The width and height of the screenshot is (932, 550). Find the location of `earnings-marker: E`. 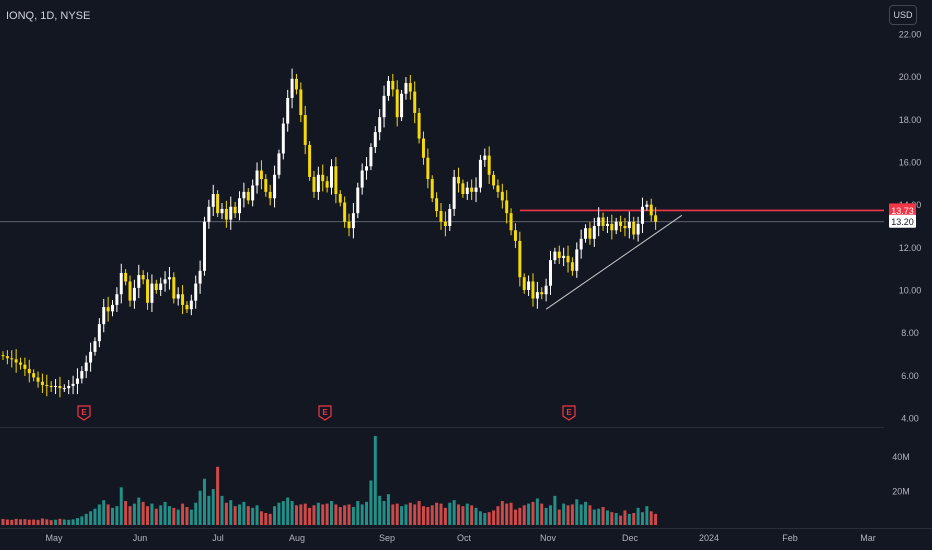

earnings-marker: E is located at coordinates (84, 412).